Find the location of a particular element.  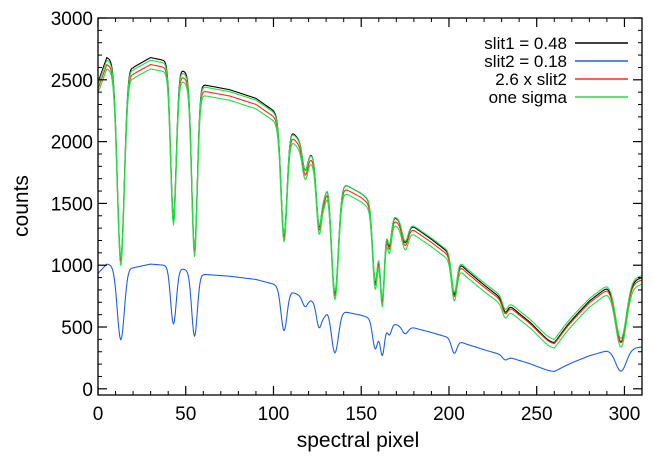

y-tick-label: 1500 is located at coordinates (72, 204).